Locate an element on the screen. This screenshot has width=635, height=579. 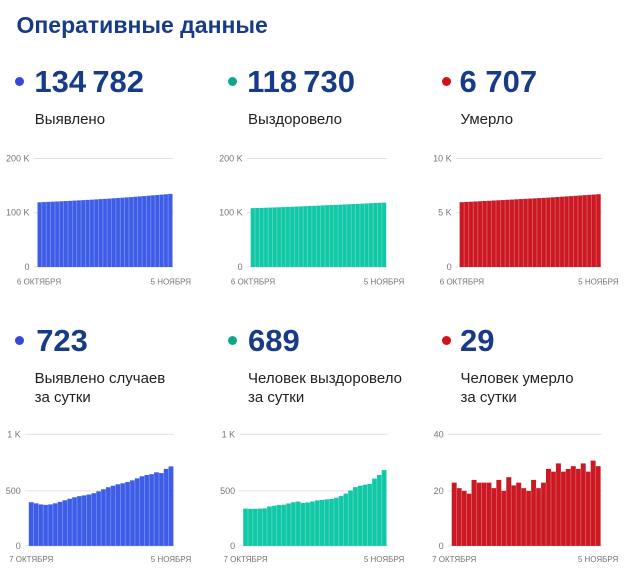
svg-text: 5 K is located at coordinates (445, 213).